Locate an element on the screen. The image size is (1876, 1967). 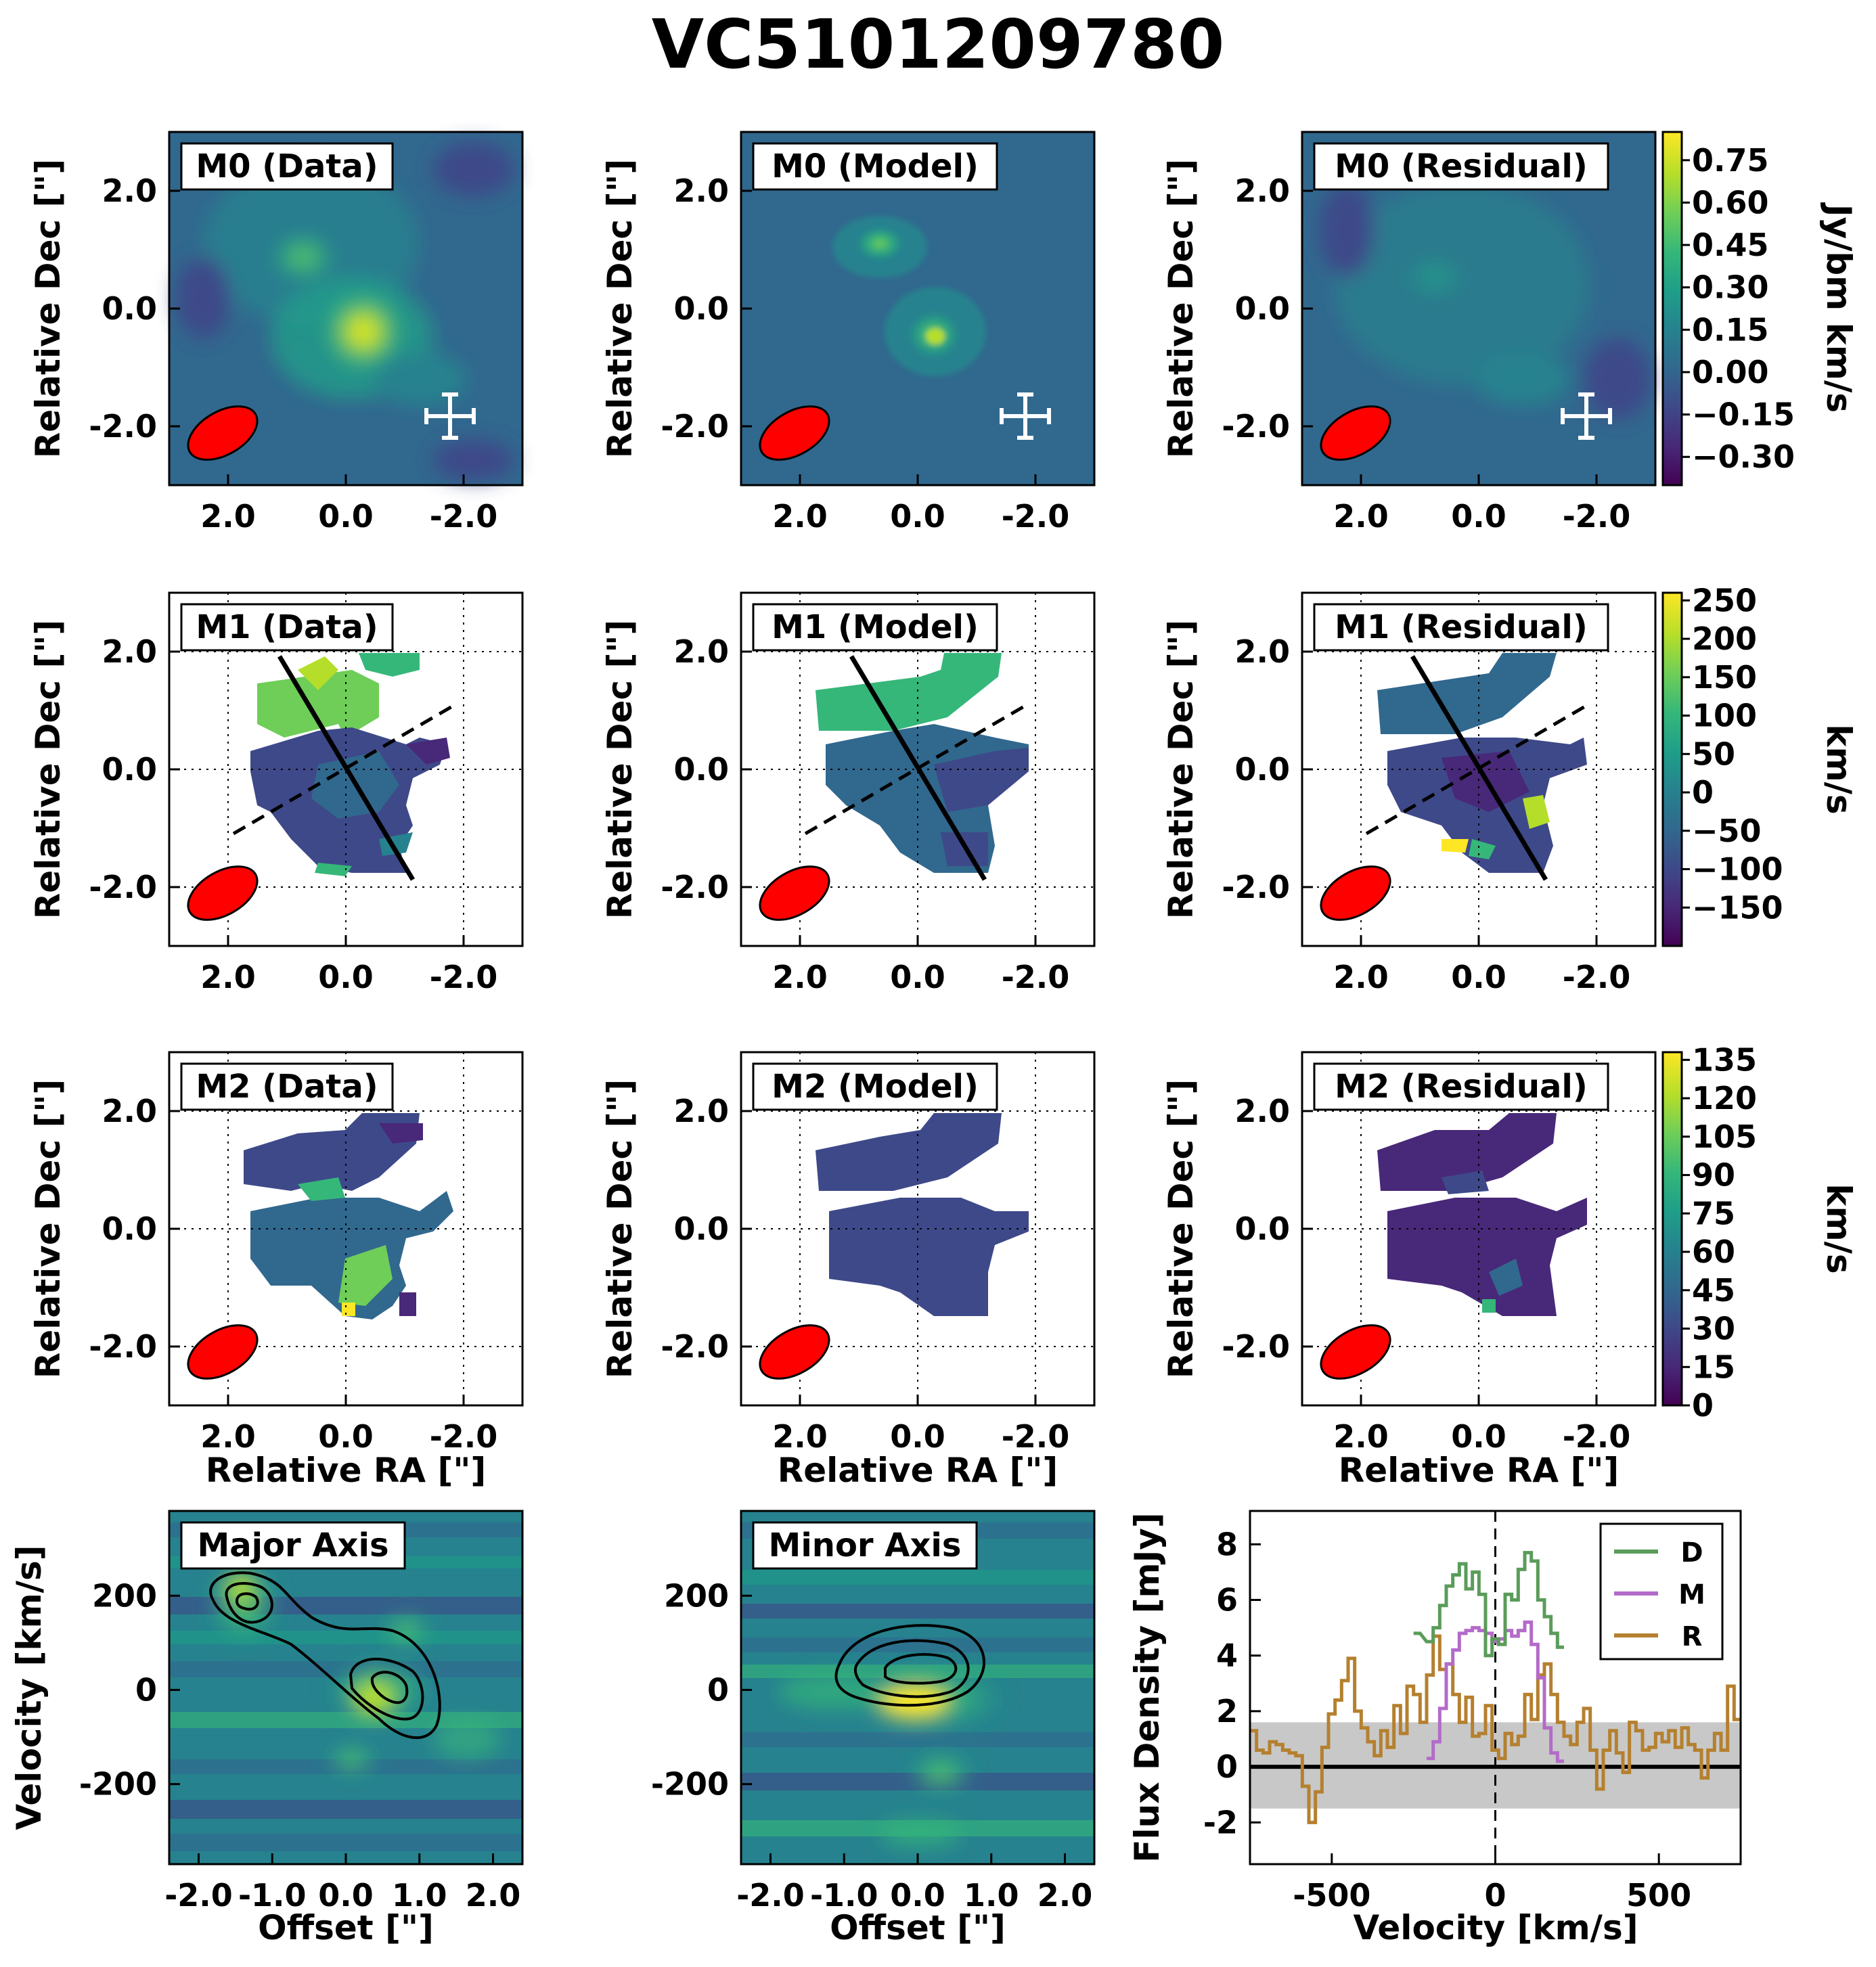
m2-resid-pixels is located at coordinates (1482, 1214).